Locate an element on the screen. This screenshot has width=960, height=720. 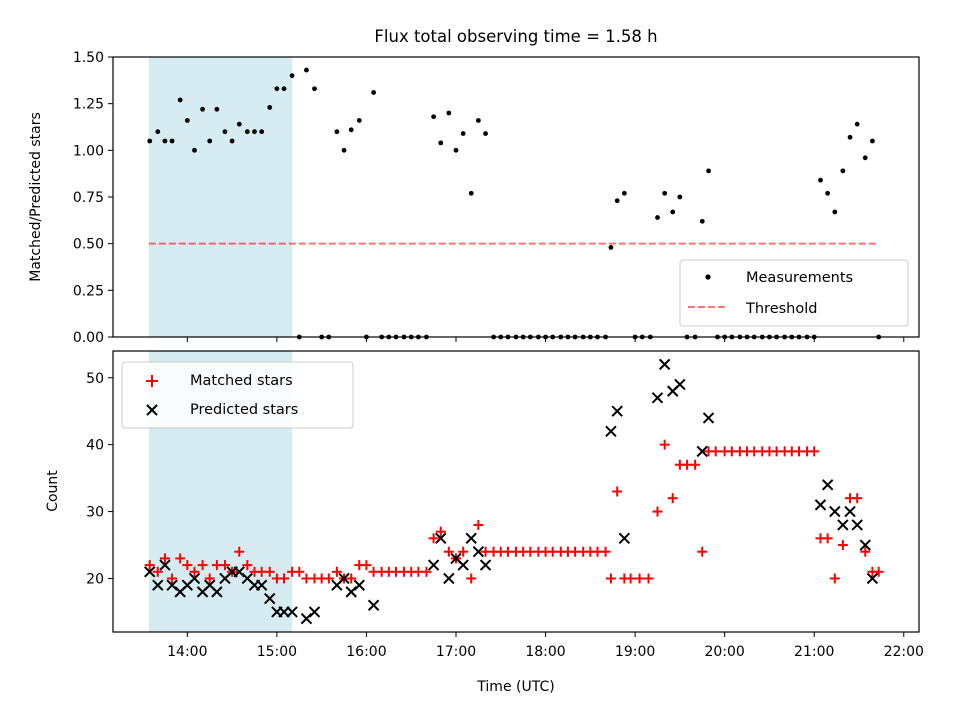
x-axis-label: Time (UTC) is located at coordinates (515, 687).